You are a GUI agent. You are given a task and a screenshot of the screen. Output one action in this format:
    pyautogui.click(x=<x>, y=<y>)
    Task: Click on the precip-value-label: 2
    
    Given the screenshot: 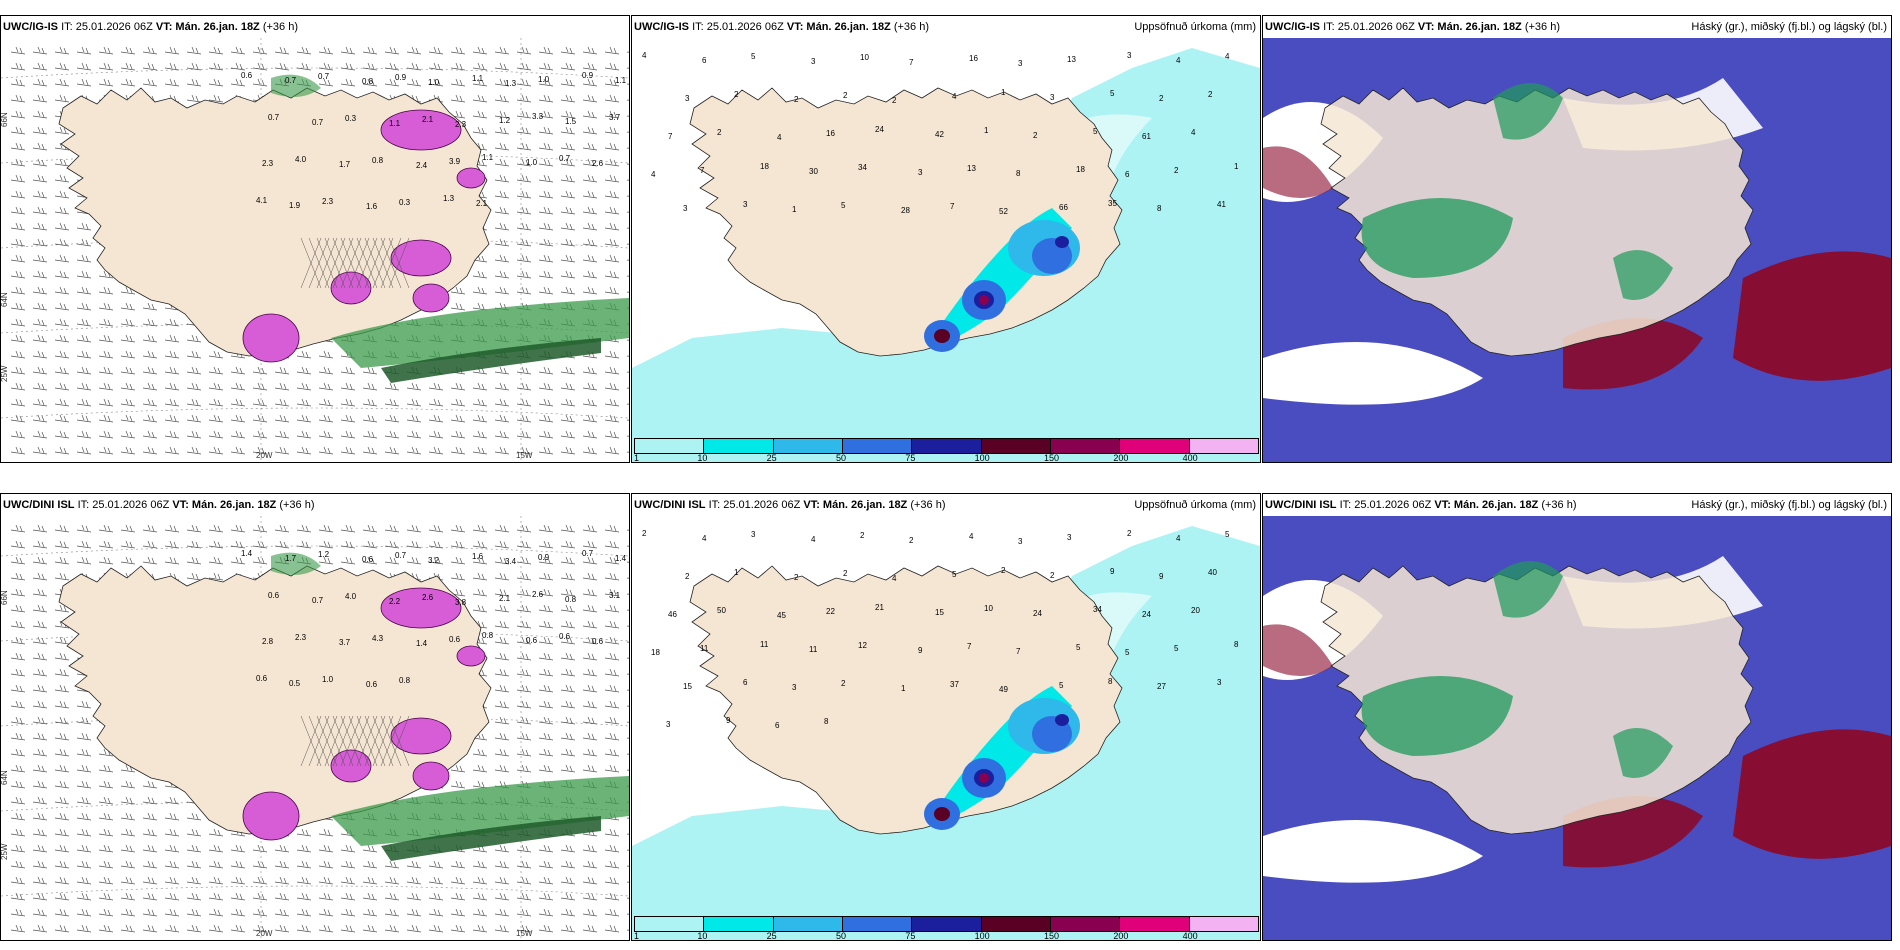 What is the action you would take?
    pyautogui.click(x=1176, y=170)
    